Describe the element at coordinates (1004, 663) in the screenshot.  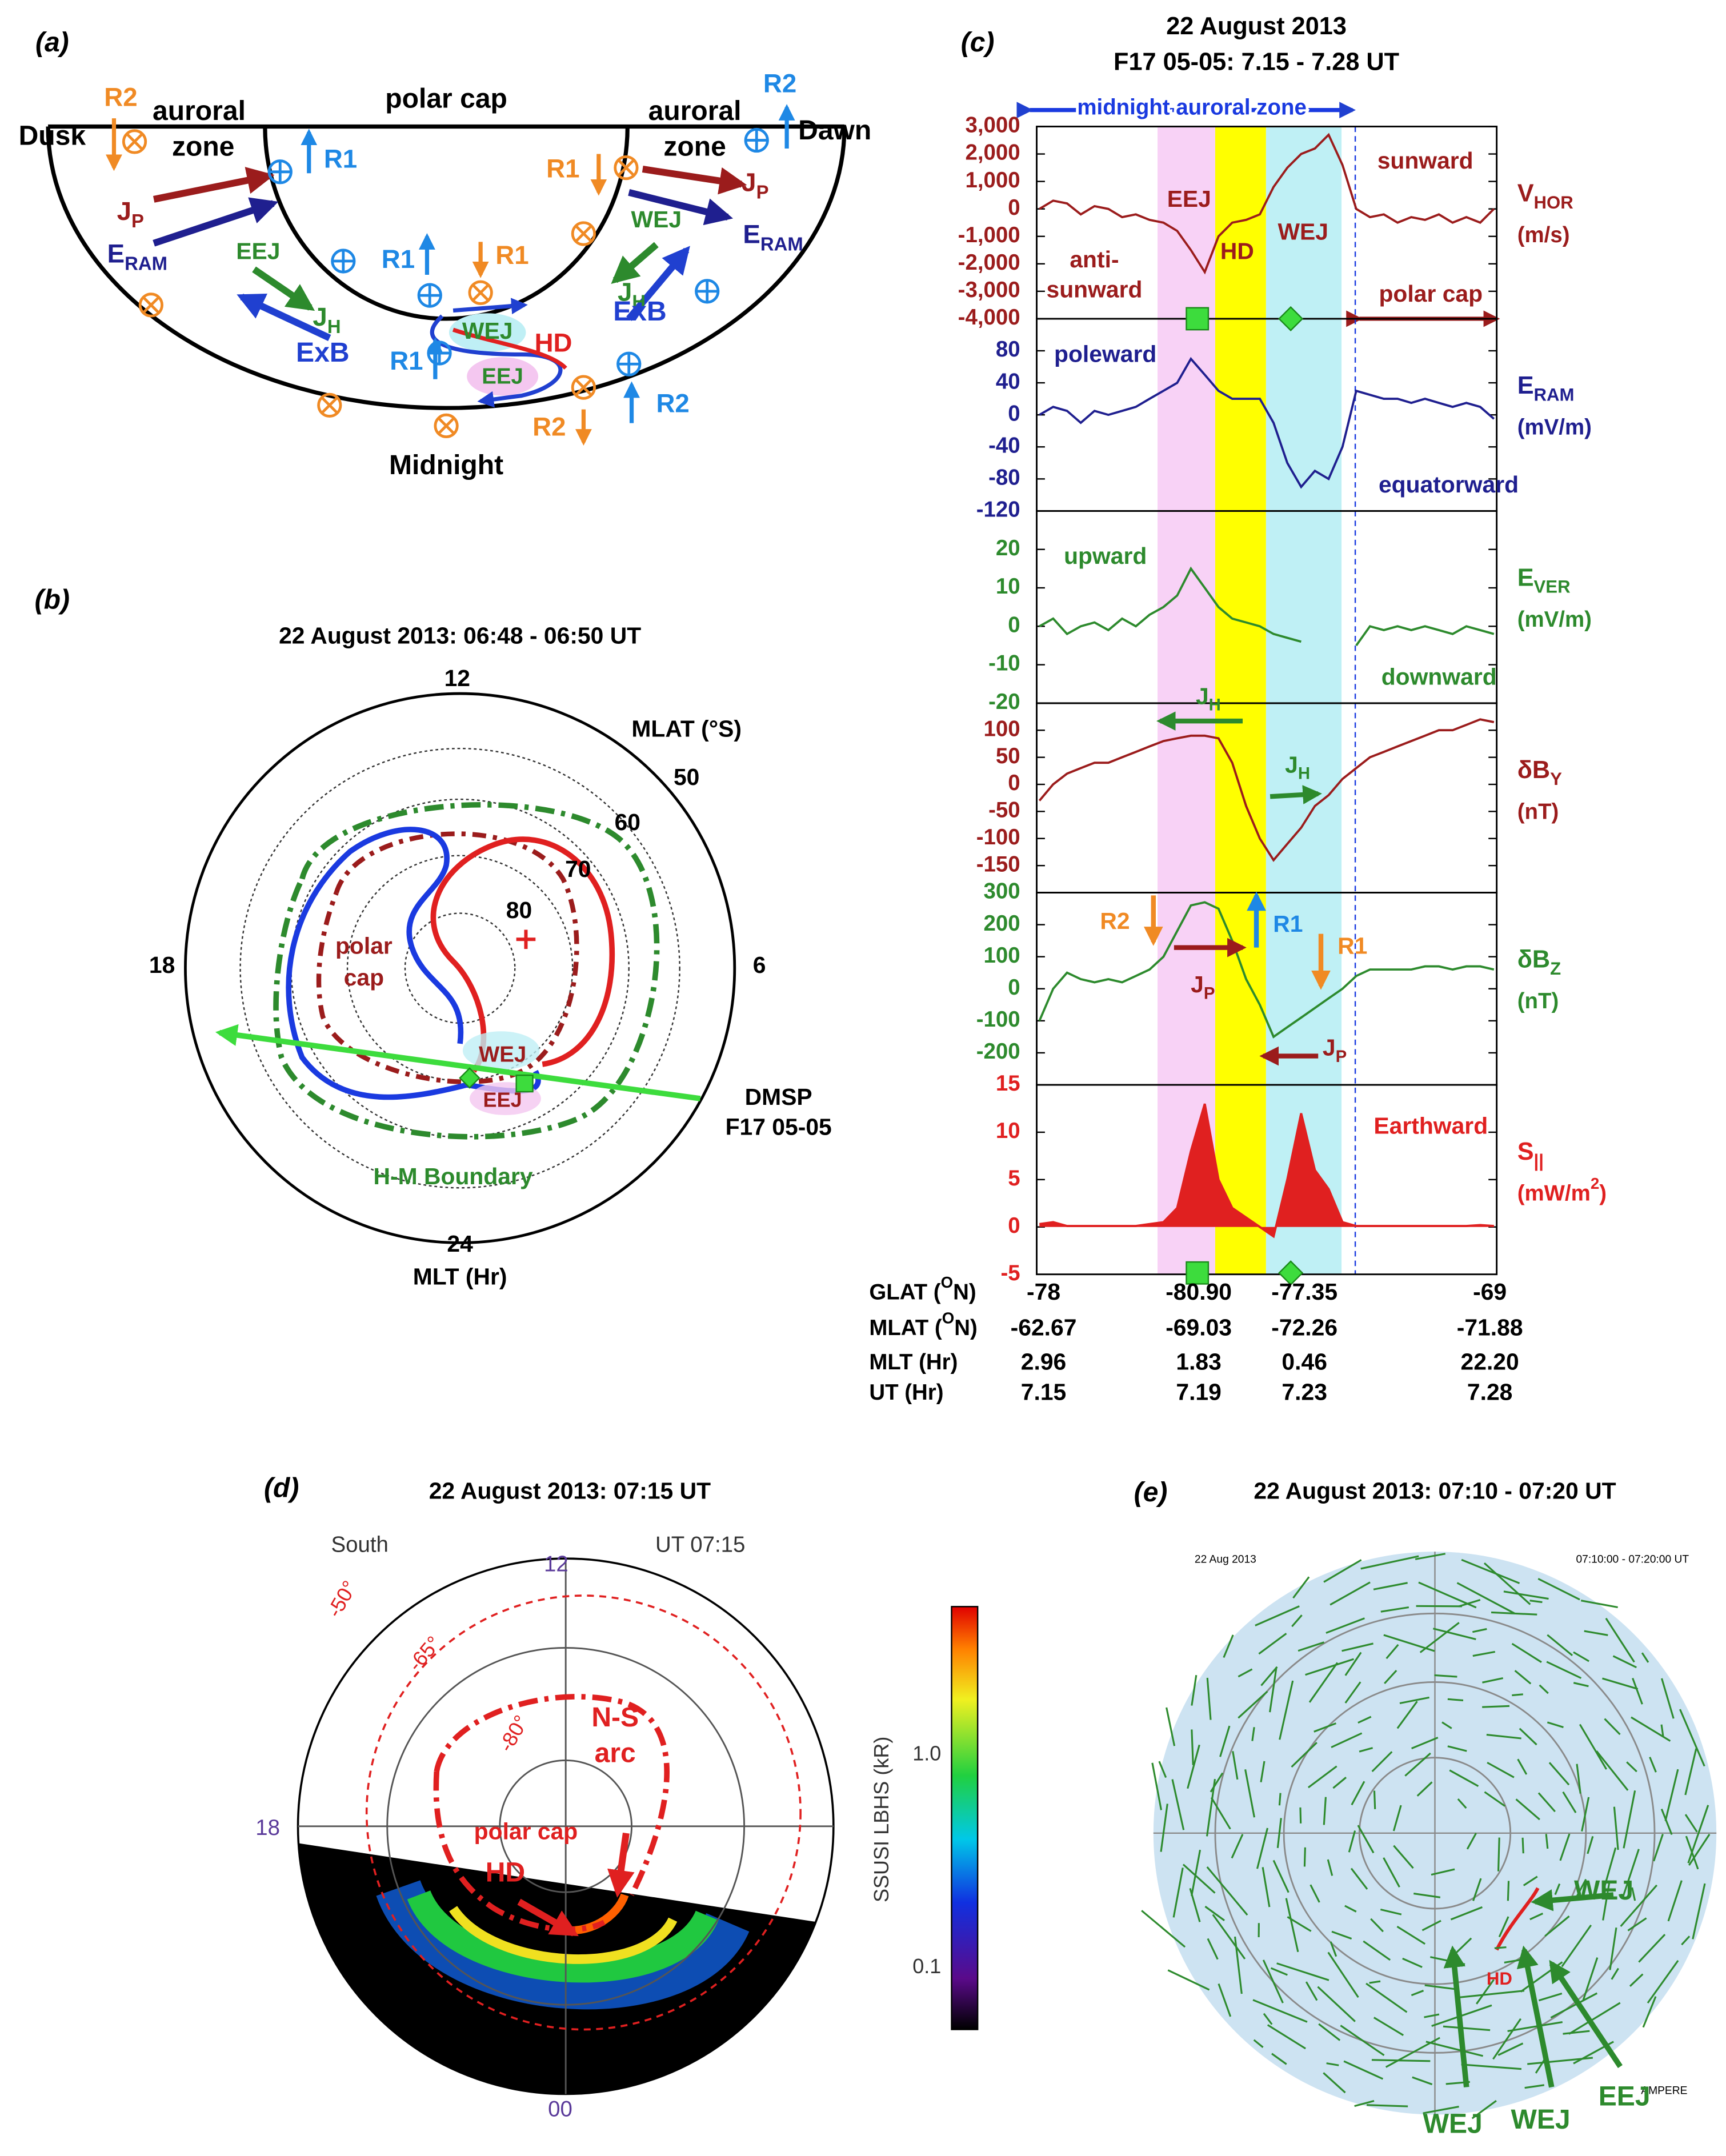
I see `y-tick-label: -10` at that location.